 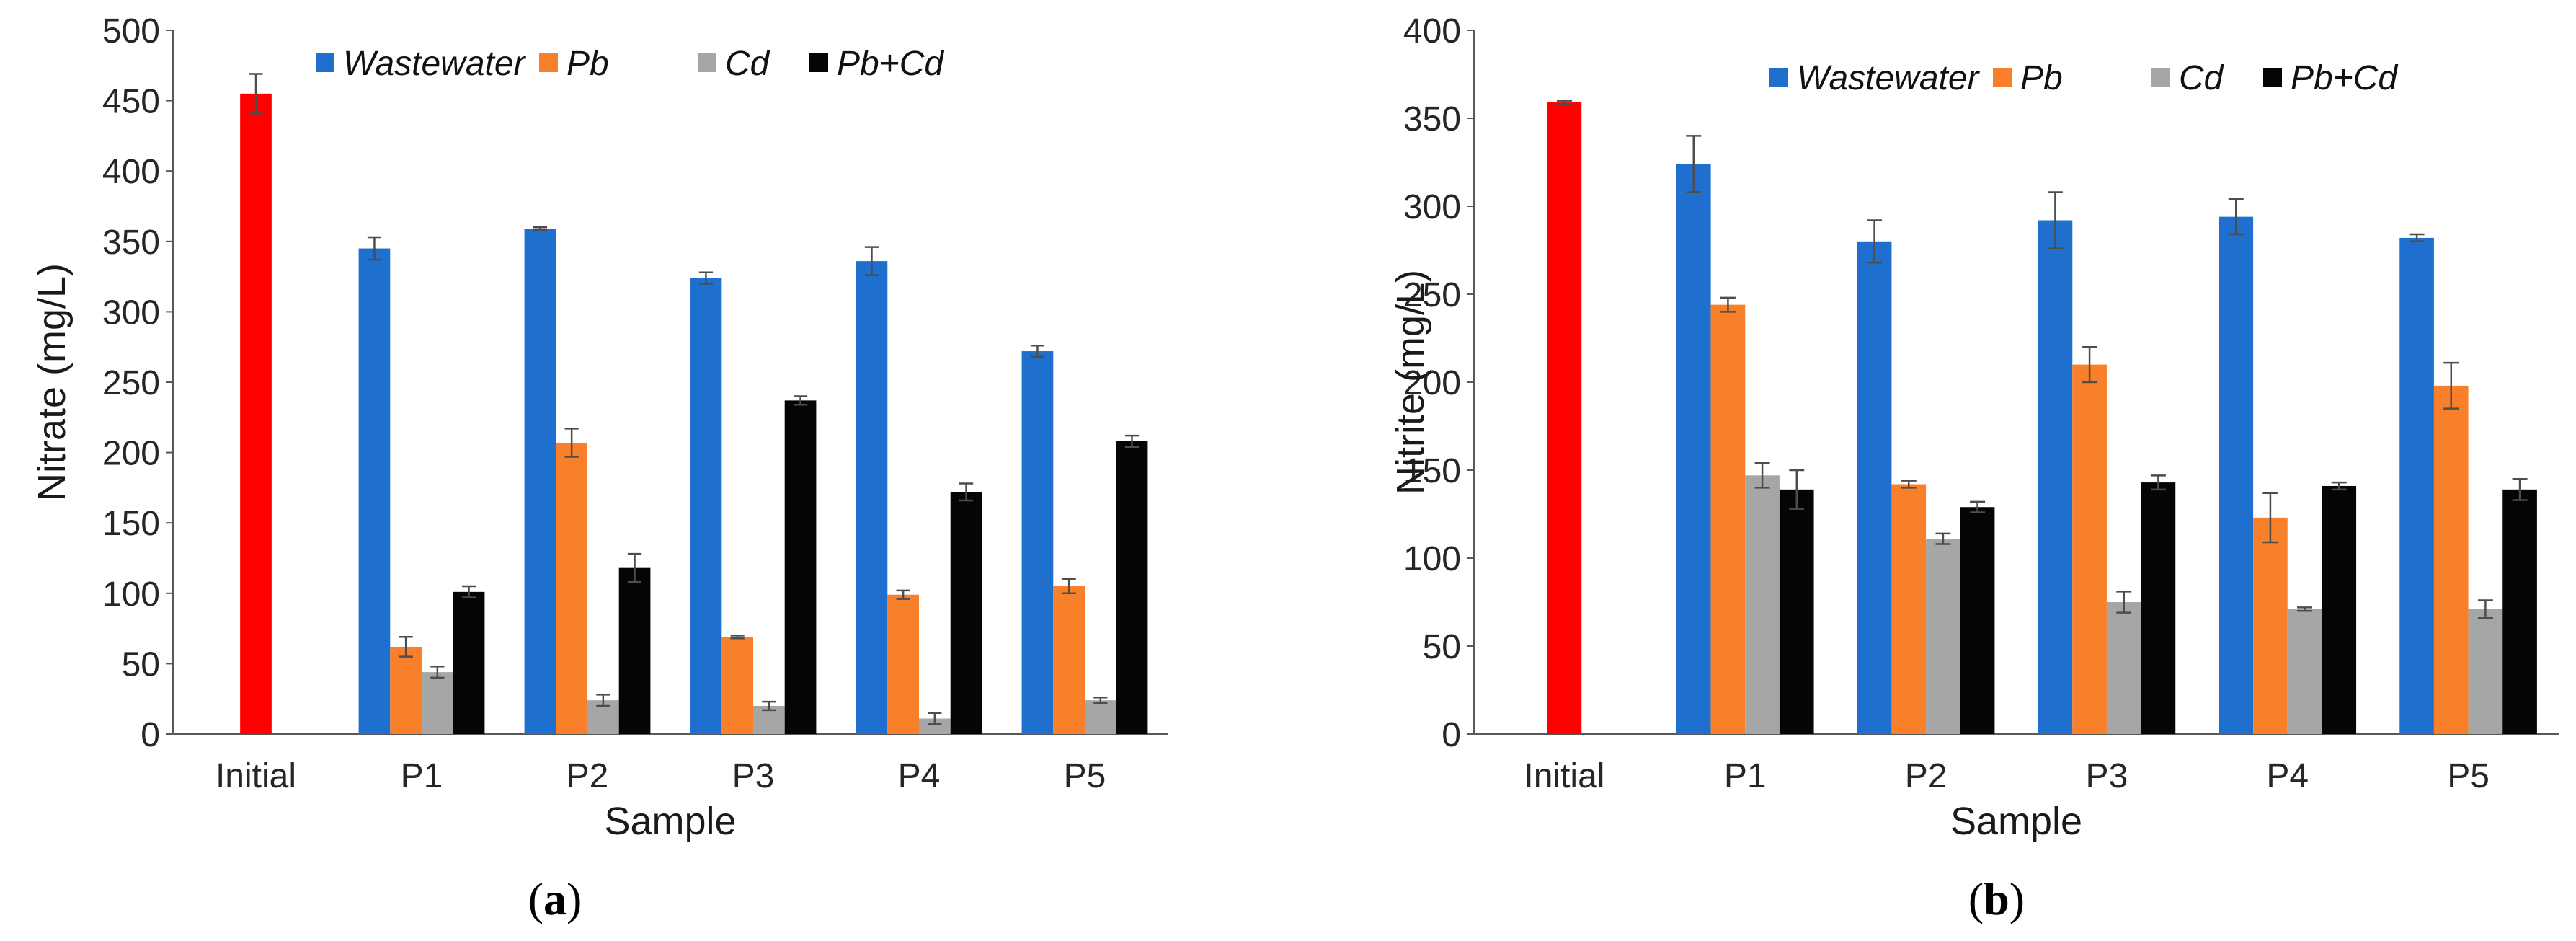 What do you see at coordinates (437, 703) in the screenshot?
I see `bar-cd-p1` at bounding box center [437, 703].